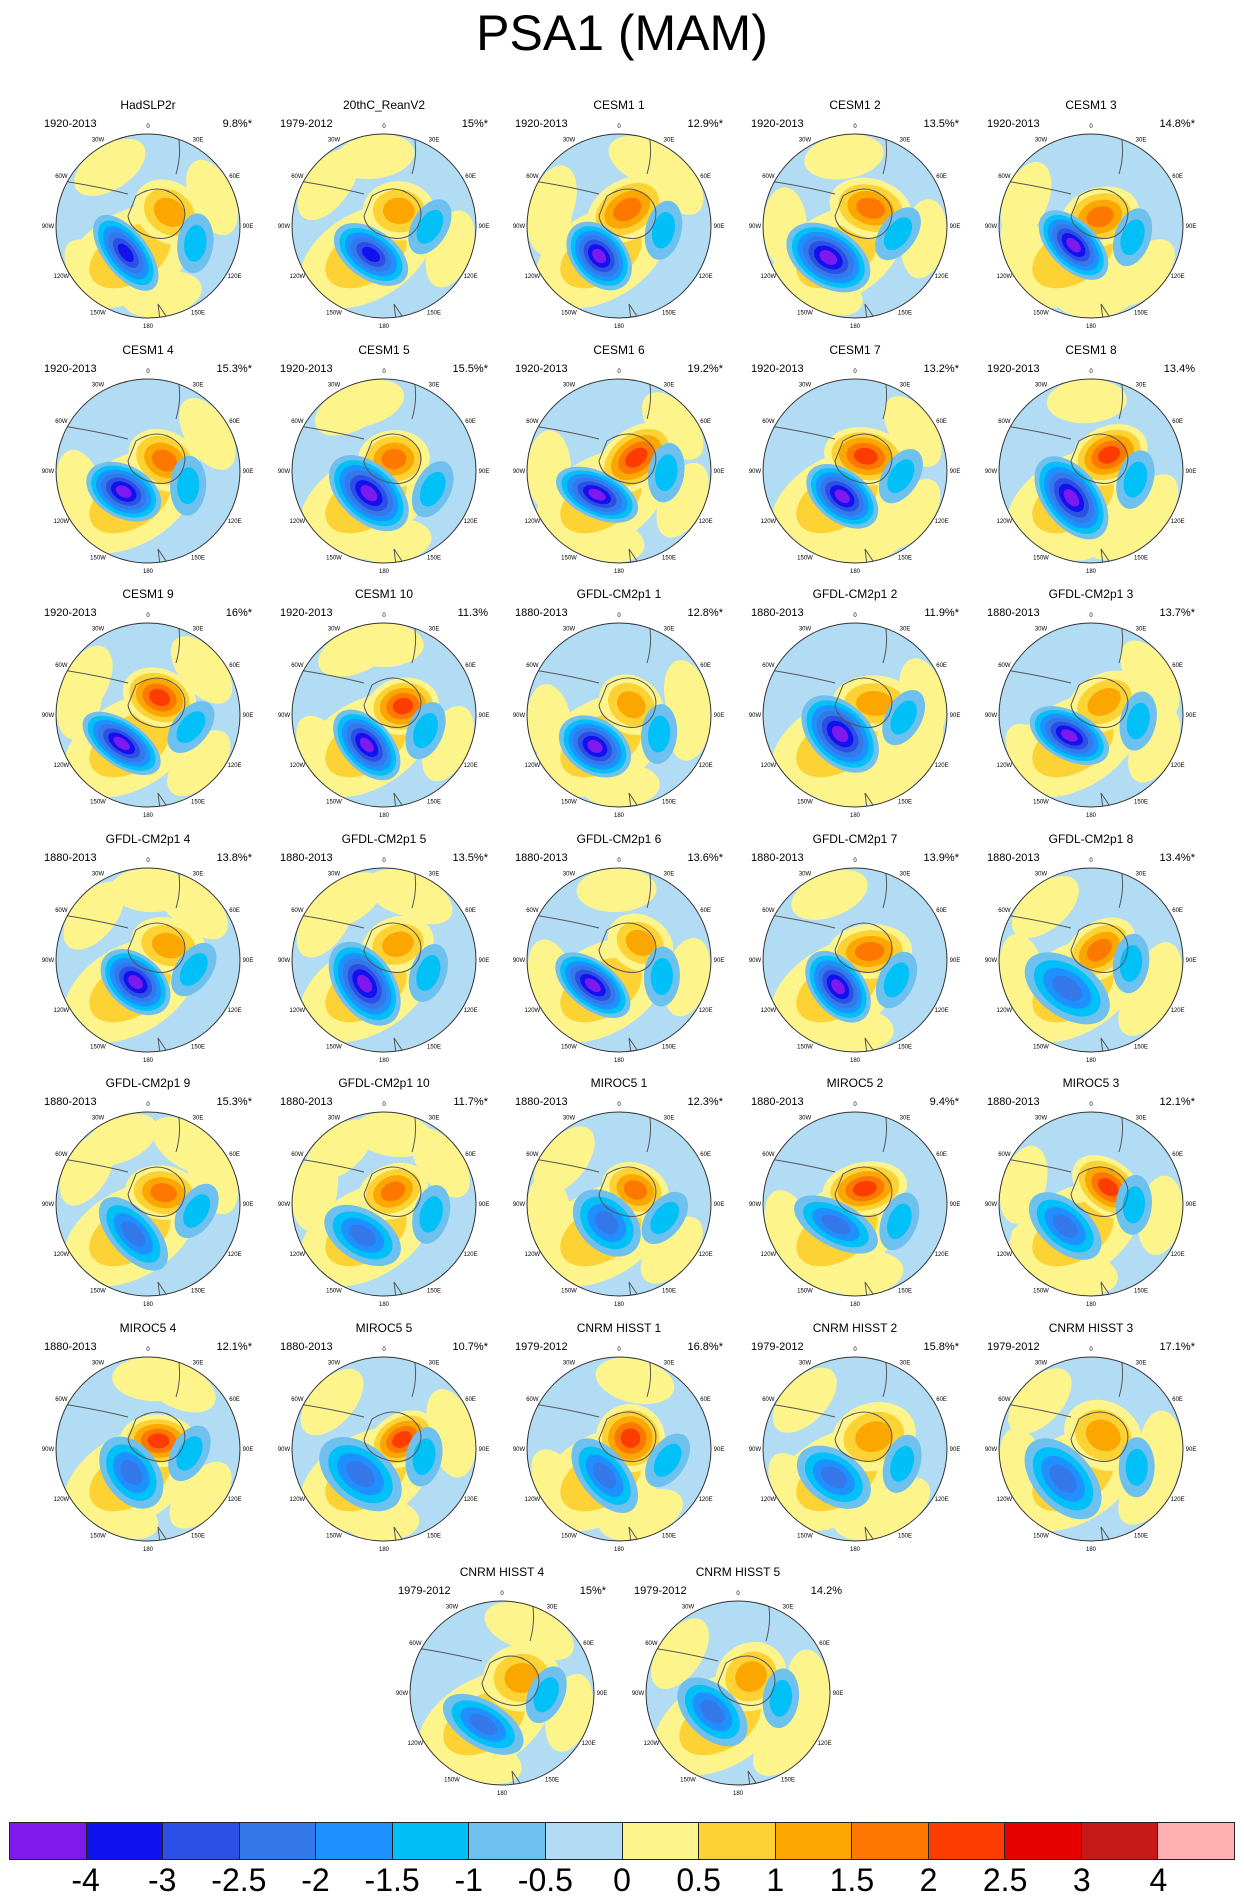  What do you see at coordinates (855, 350) in the screenshot?
I see `panel-title: CESM1 7` at bounding box center [855, 350].